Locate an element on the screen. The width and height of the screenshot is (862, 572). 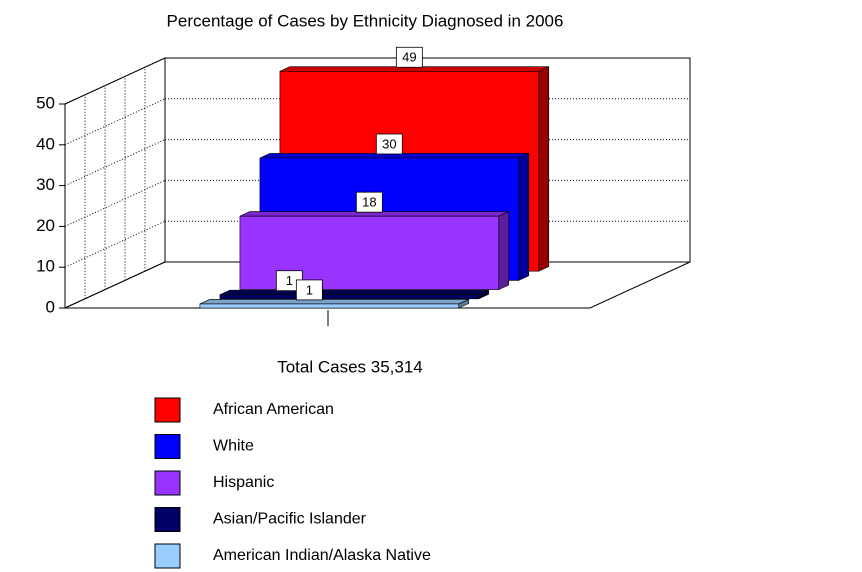
value-label: 18 is located at coordinates (369, 202).